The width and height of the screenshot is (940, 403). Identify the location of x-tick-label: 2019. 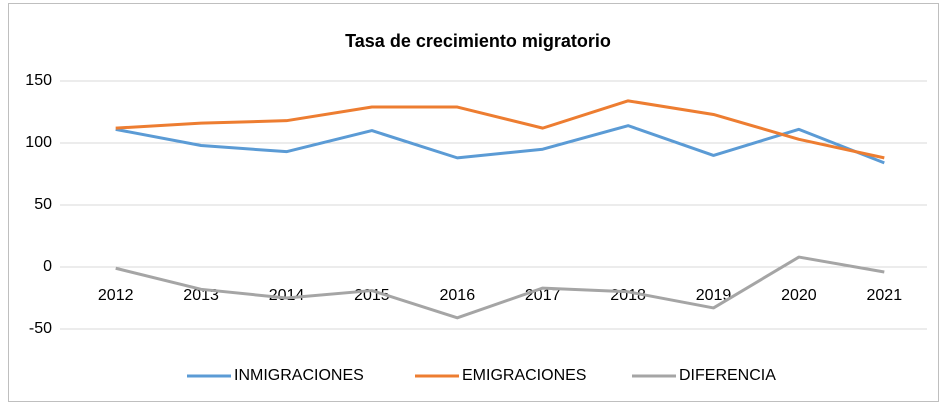
(714, 295).